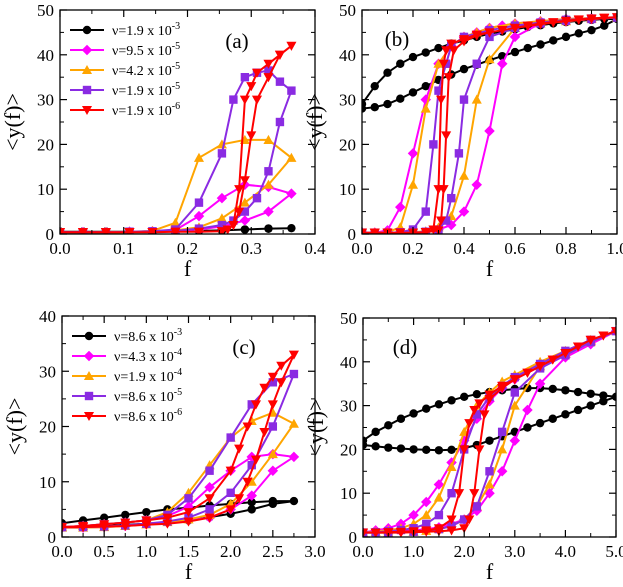  What do you see at coordinates (397, 39) in the screenshot?
I see `panel-label: (b)` at bounding box center [397, 39].